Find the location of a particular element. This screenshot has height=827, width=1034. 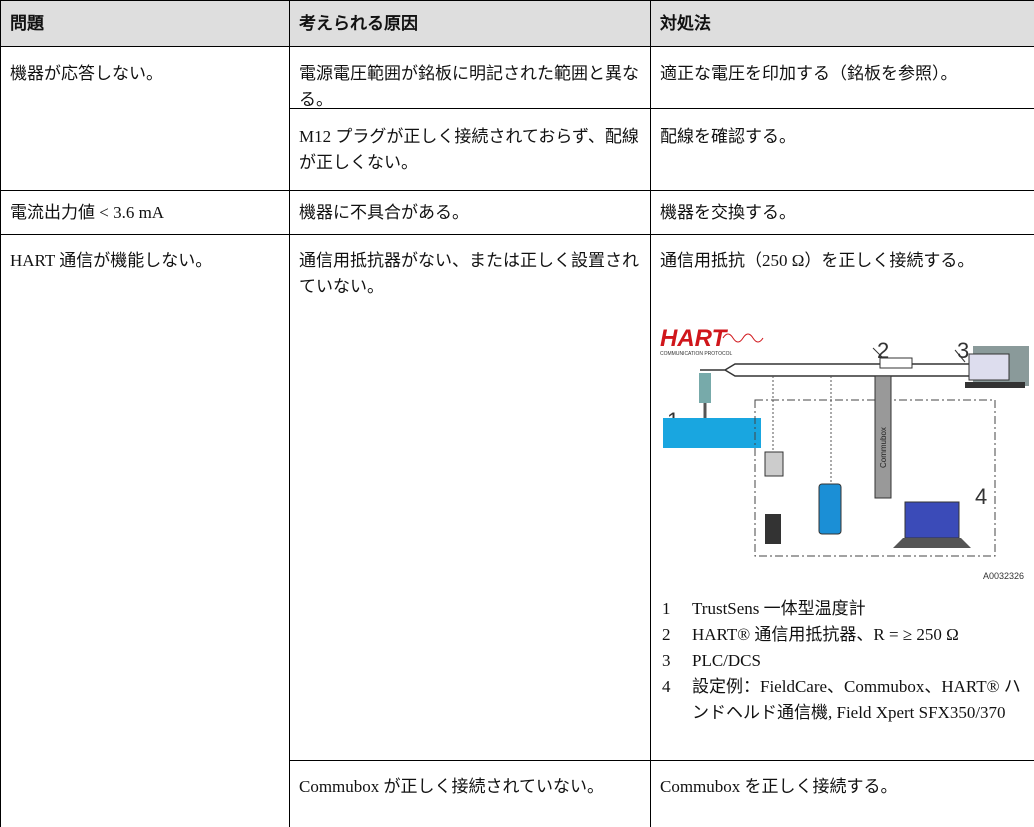

remedy: 通信用抵抗（250 Ω）を正しく接続する。 is located at coordinates (817, 260).